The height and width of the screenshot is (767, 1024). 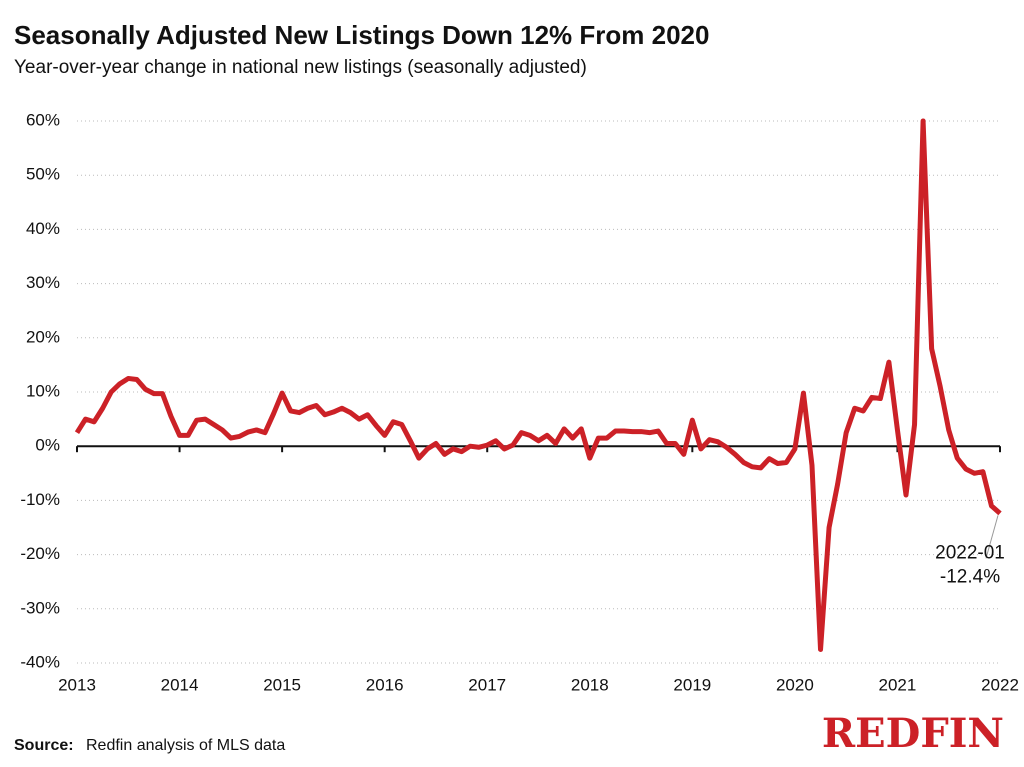 I want to click on brand-logo: REDFIN, so click(x=913, y=733).